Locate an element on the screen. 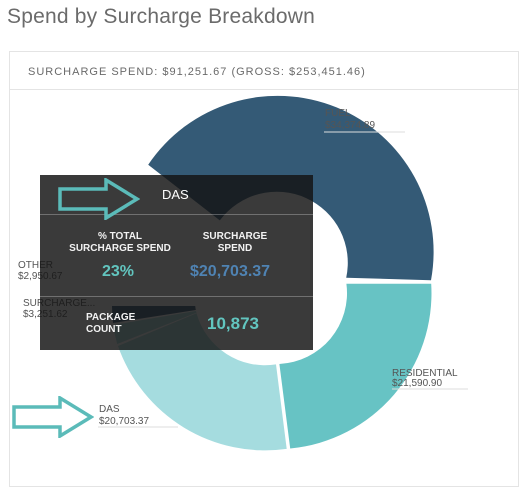 This screenshot has width=528, height=494. tooltip-arrow-icon is located at coordinates (99, 199).